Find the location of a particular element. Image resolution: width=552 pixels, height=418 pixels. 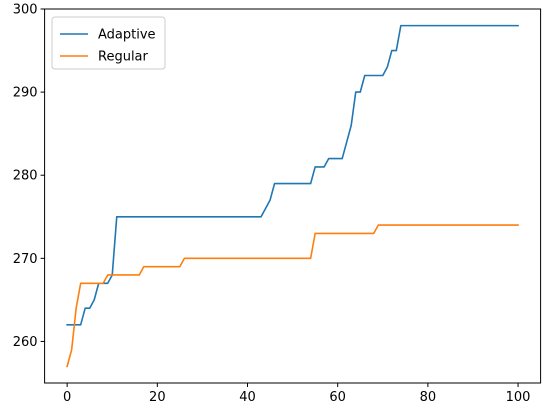

x-tick-label: 0 is located at coordinates (67, 397).